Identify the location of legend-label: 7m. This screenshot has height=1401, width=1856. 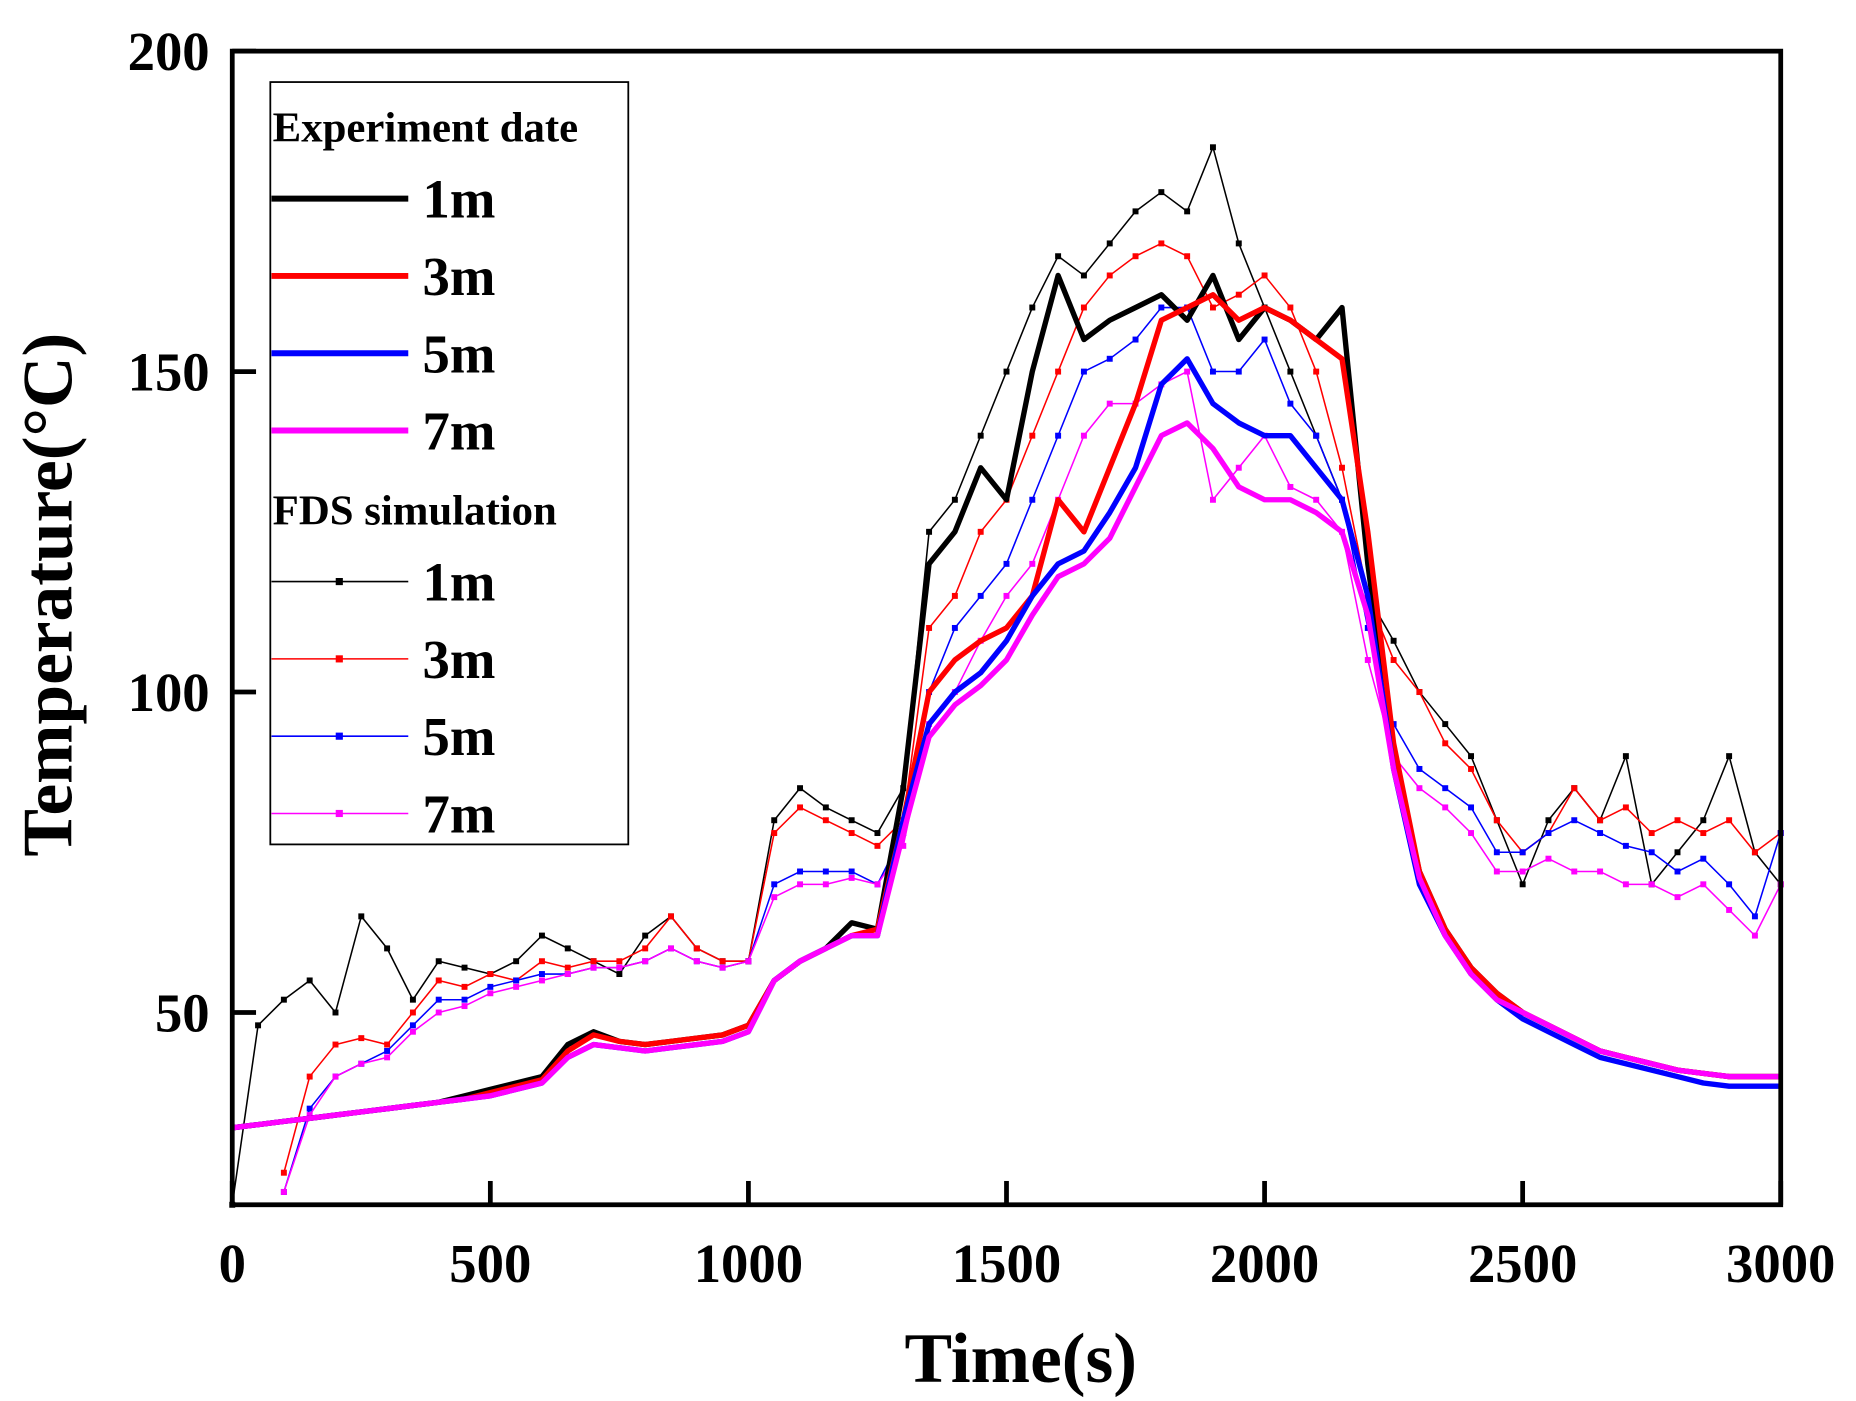
(459, 814).